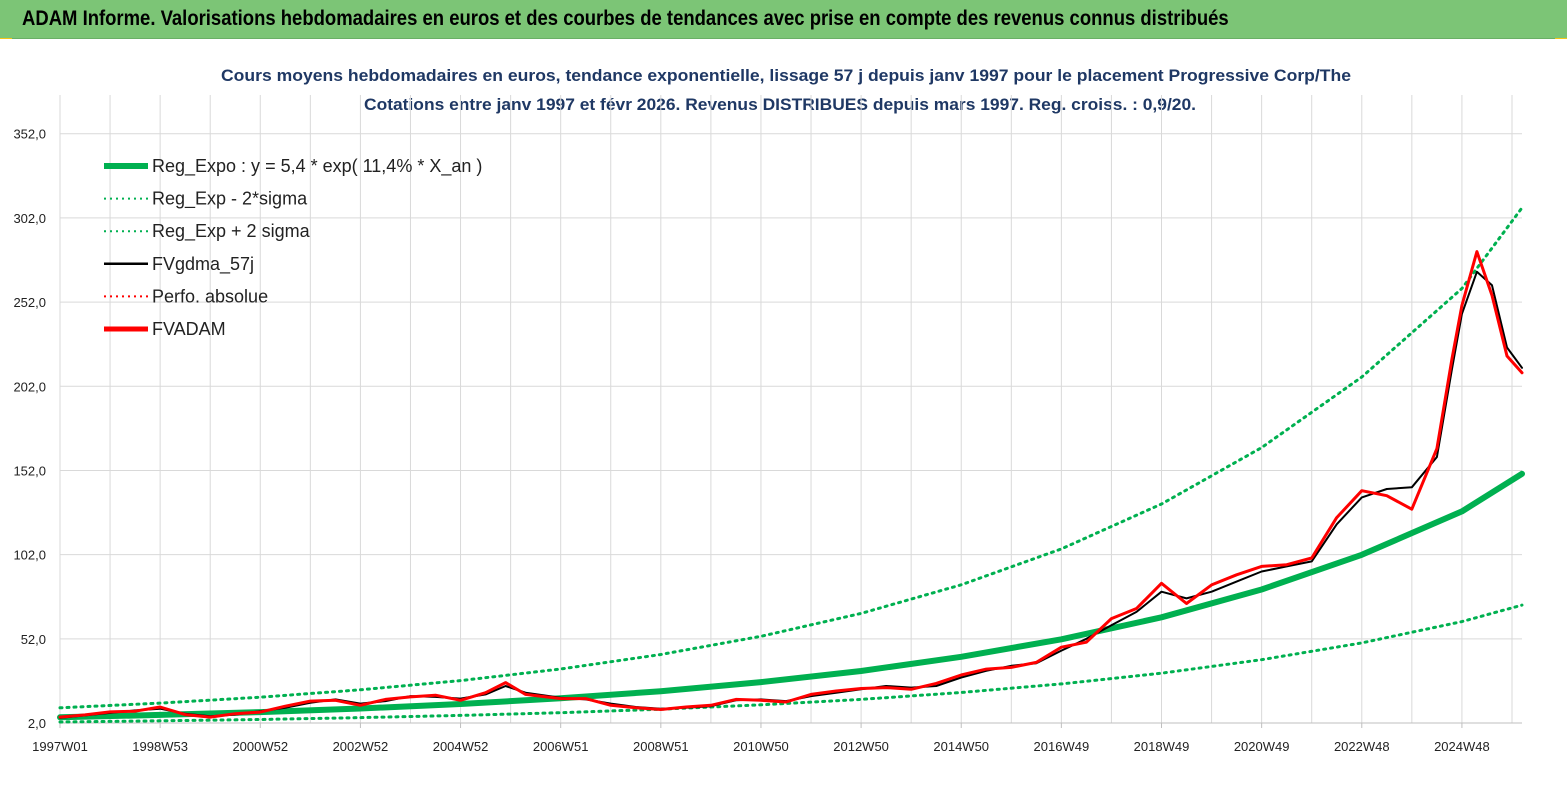 The width and height of the screenshot is (1567, 788). What do you see at coordinates (231, 231) in the screenshot?
I see `legend-label: Reg_Exp + 2 sigma` at bounding box center [231, 231].